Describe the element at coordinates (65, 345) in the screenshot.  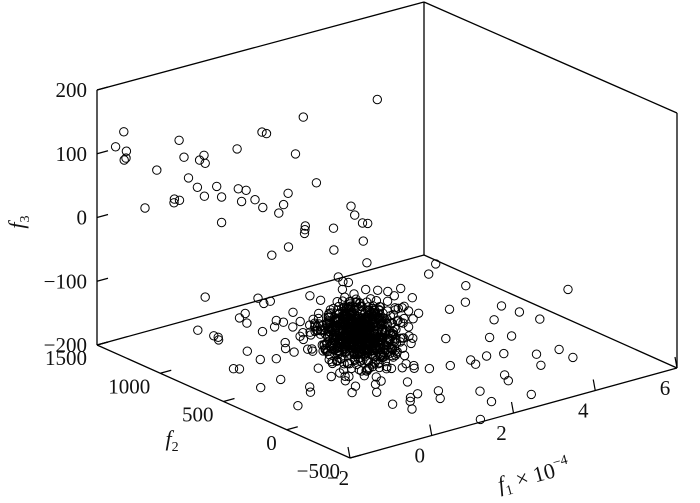
I see `z-axis-tick-label: −200` at that location.